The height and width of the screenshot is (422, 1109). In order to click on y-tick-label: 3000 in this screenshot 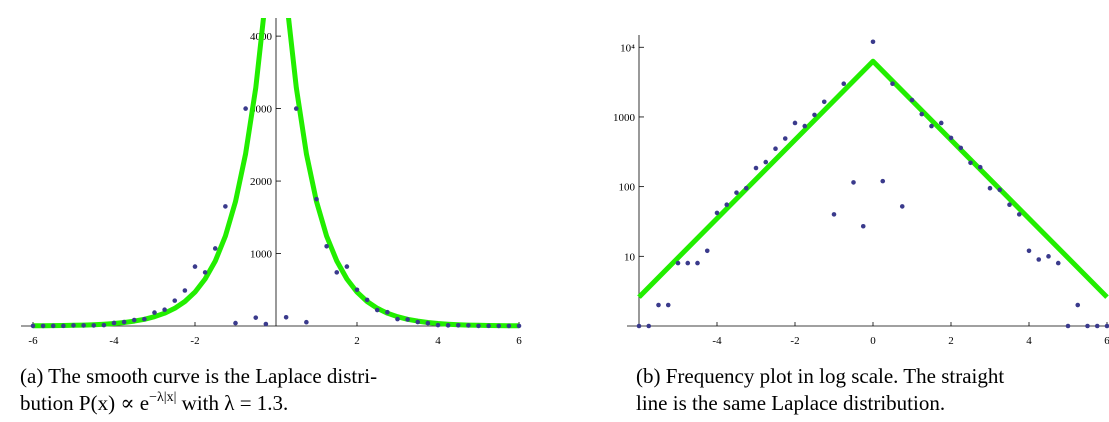, I will do `click(261, 110)`.